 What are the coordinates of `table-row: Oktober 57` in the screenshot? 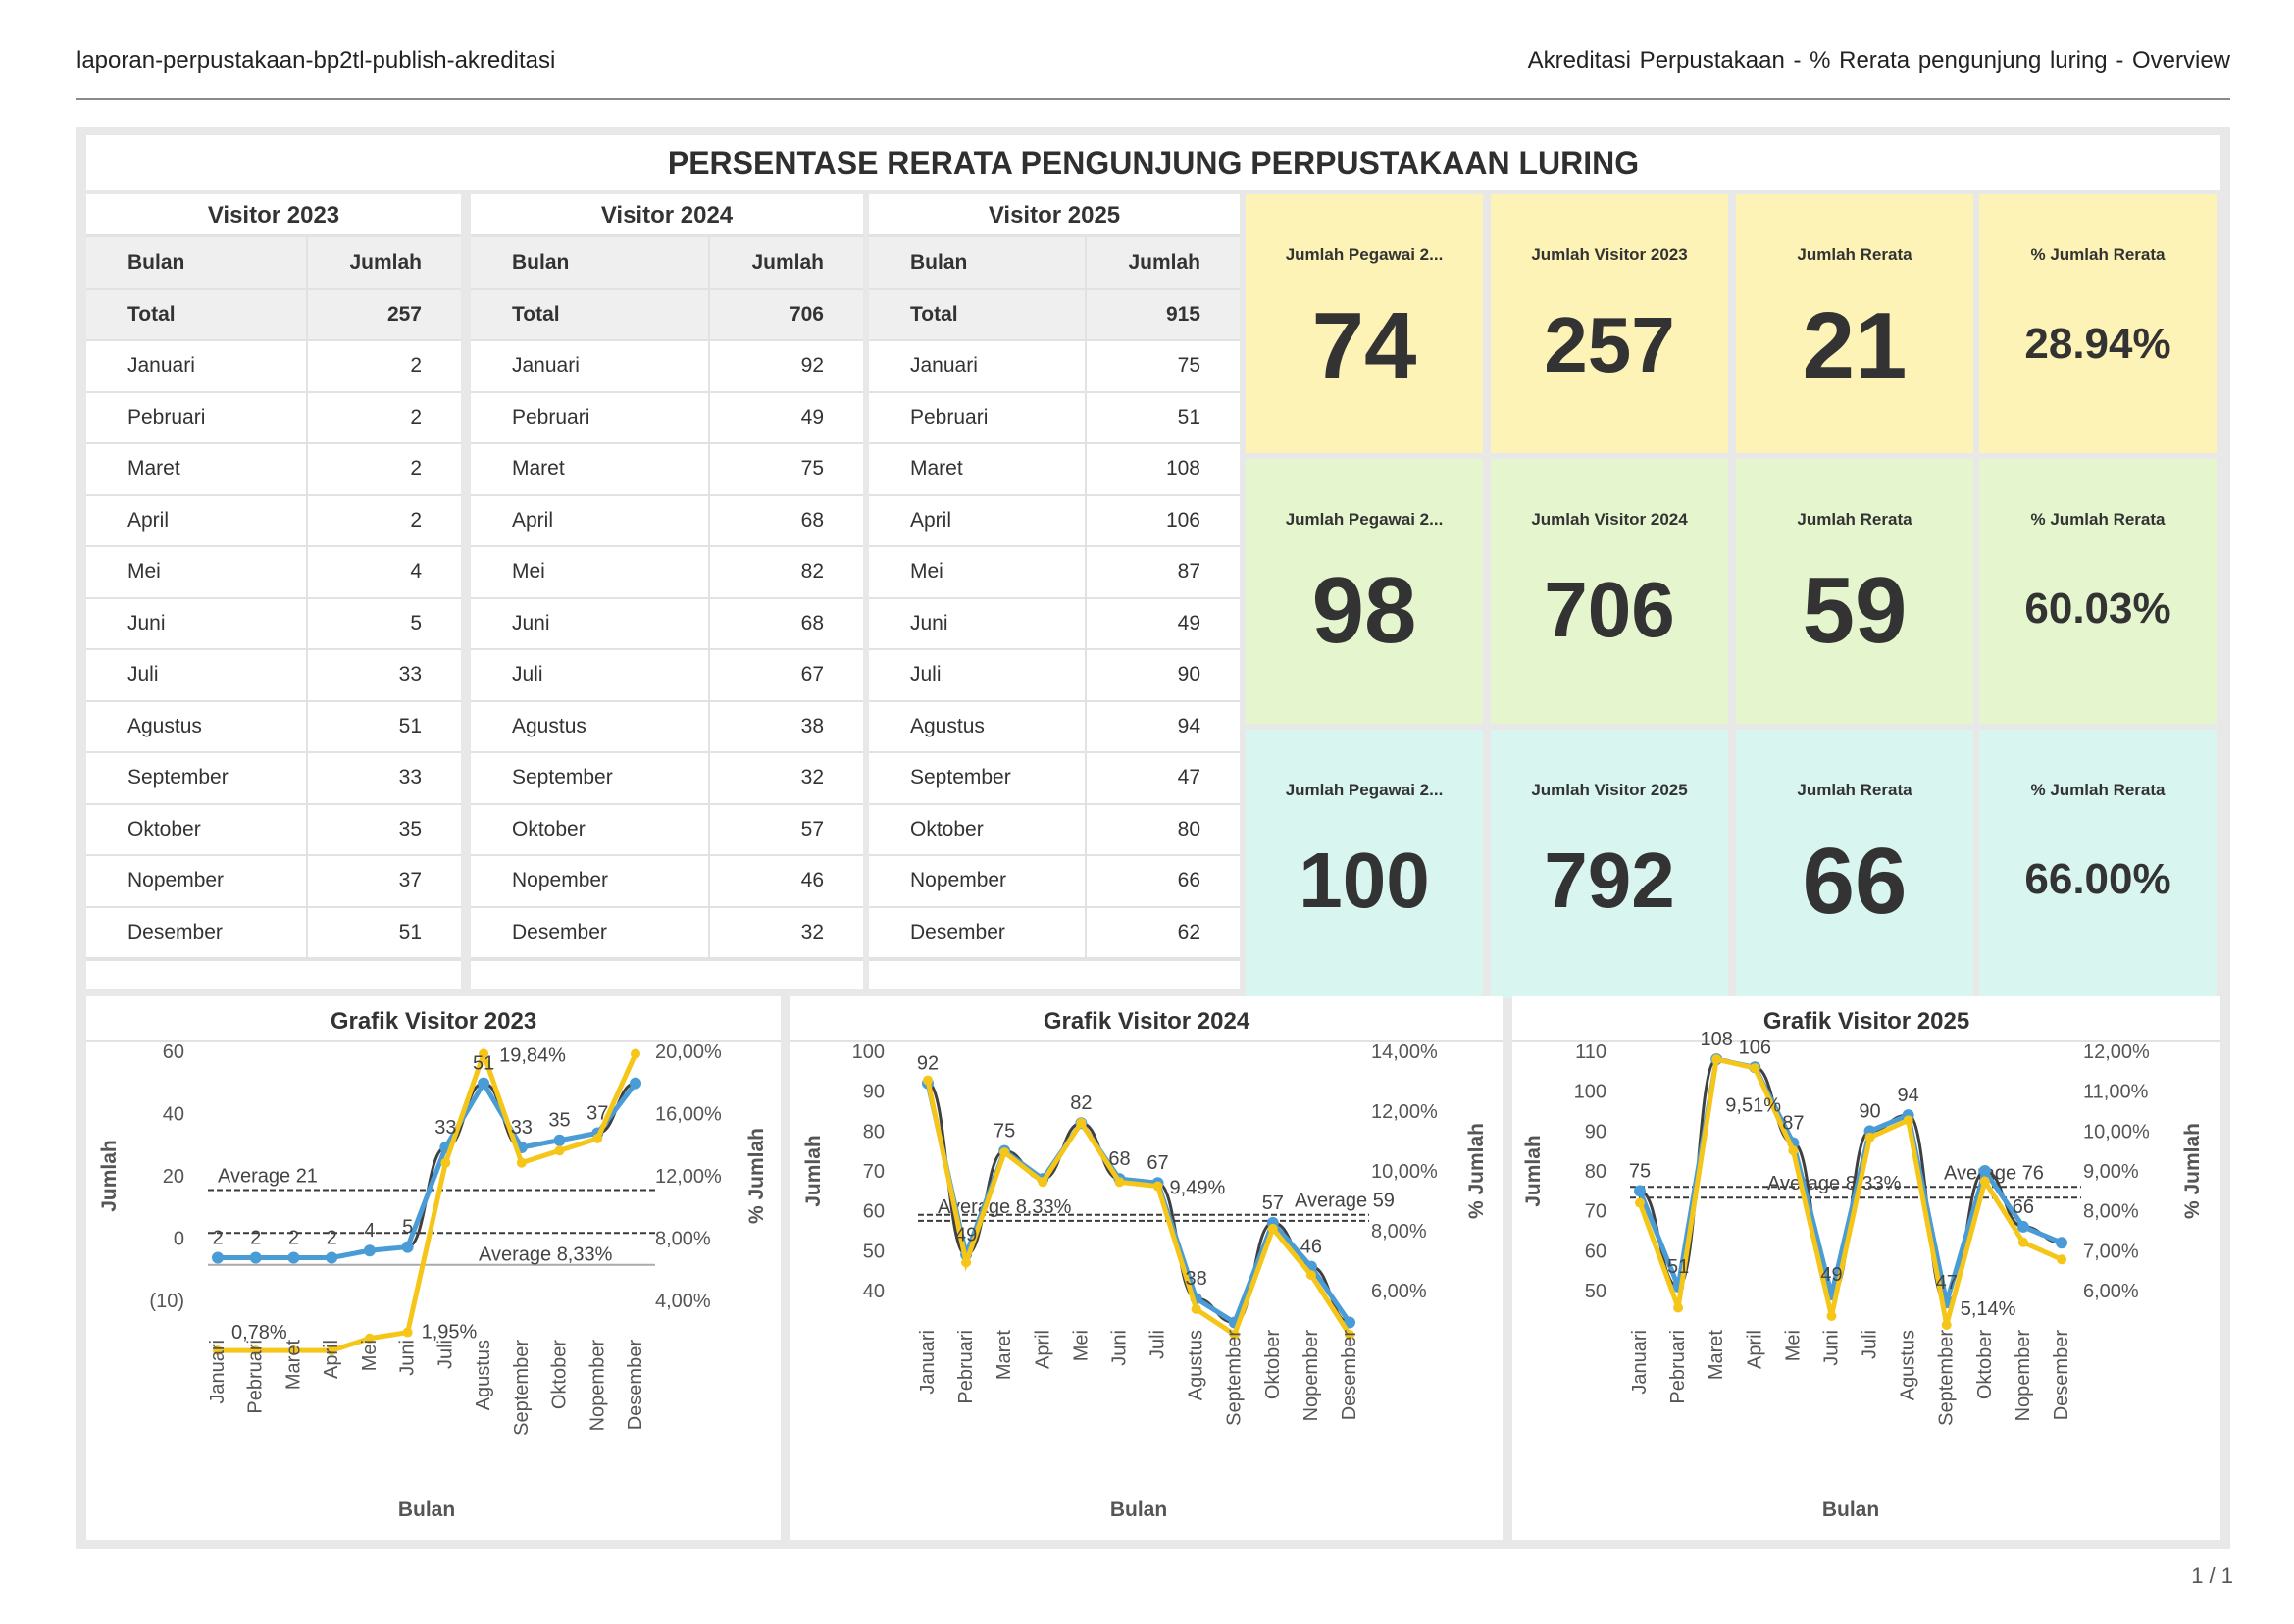 It's located at (667, 829).